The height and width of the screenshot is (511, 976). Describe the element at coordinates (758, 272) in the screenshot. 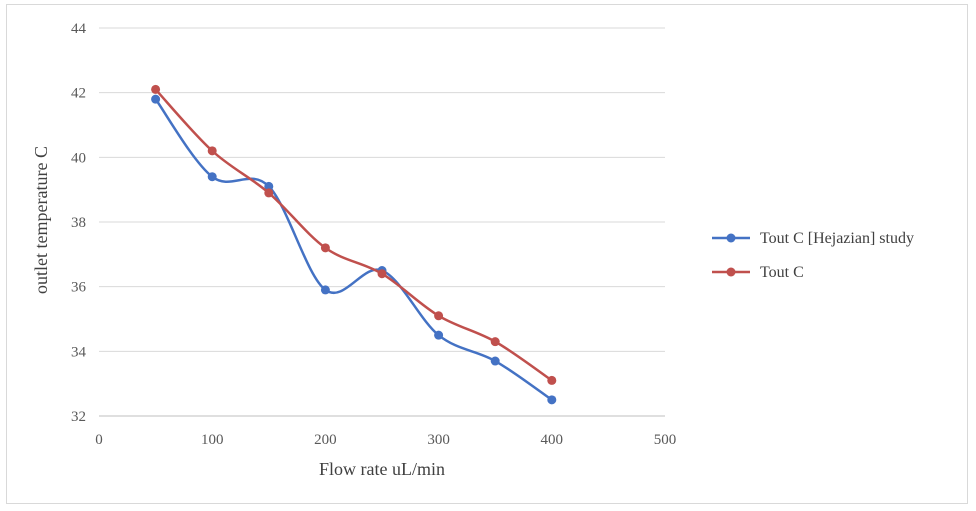

I see `legend-entry: Tout C` at that location.